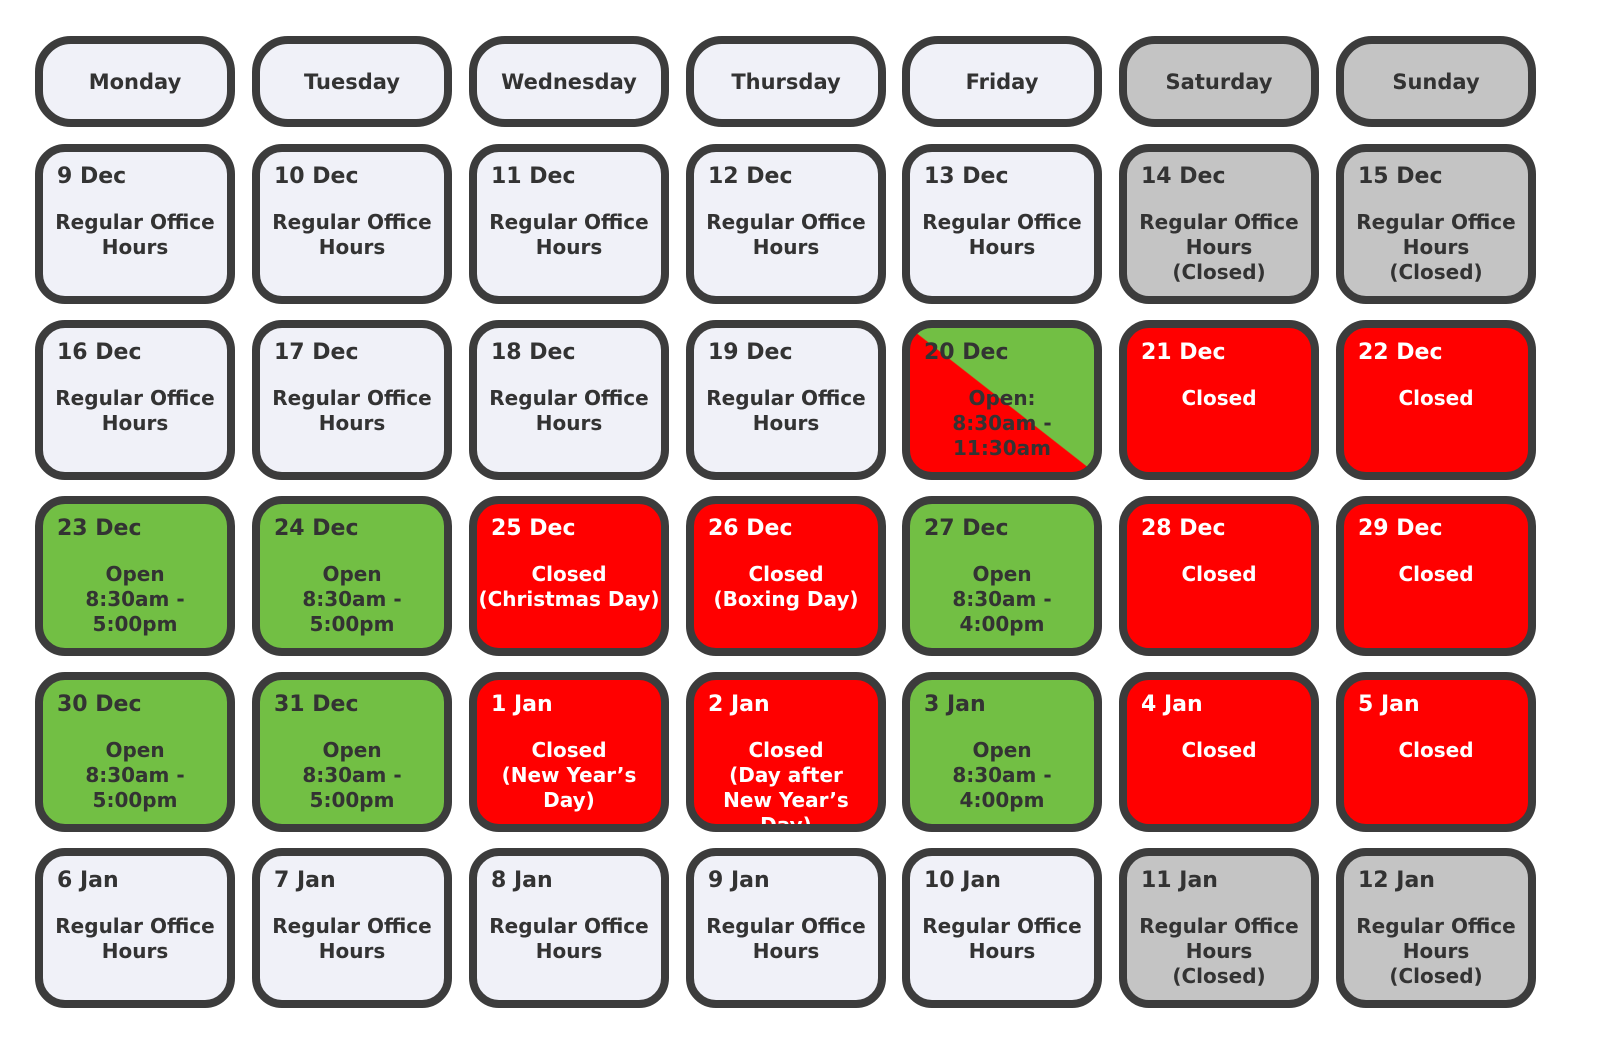 This screenshot has width=1600, height=1063. I want to click on weekday-header-sunday: Sunday, so click(1436, 81).